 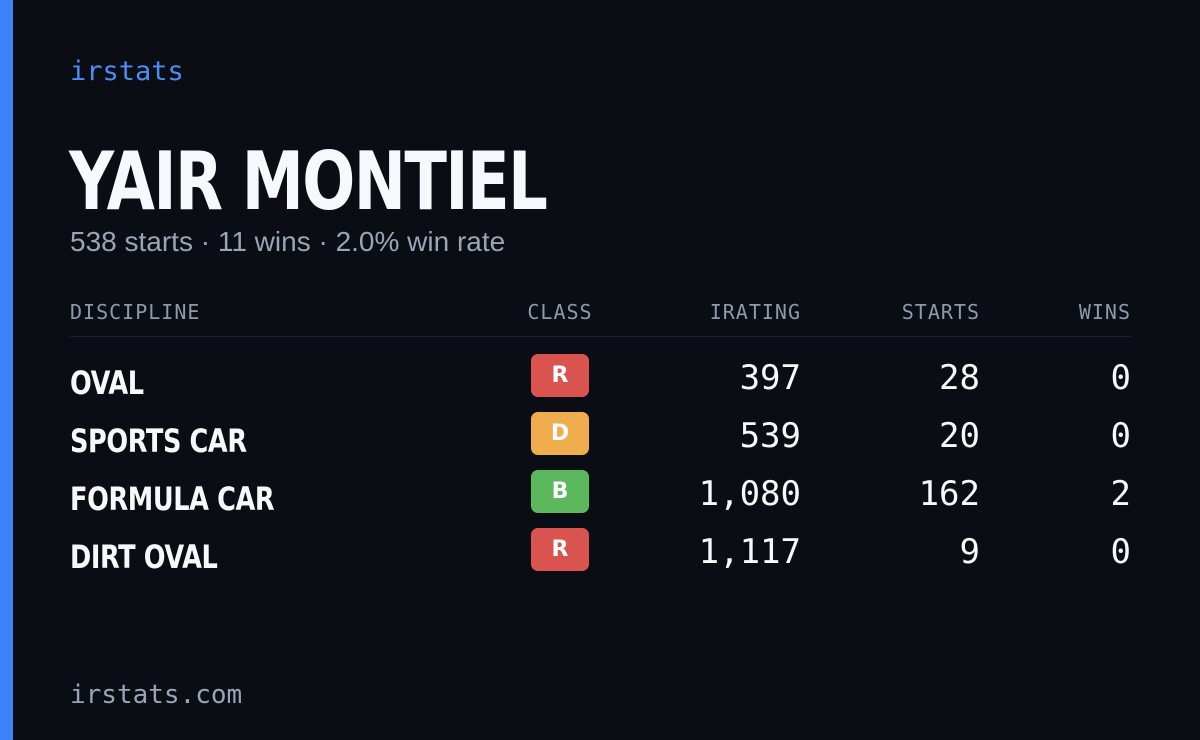 What do you see at coordinates (770, 436) in the screenshot?
I see `irating-value: 539` at bounding box center [770, 436].